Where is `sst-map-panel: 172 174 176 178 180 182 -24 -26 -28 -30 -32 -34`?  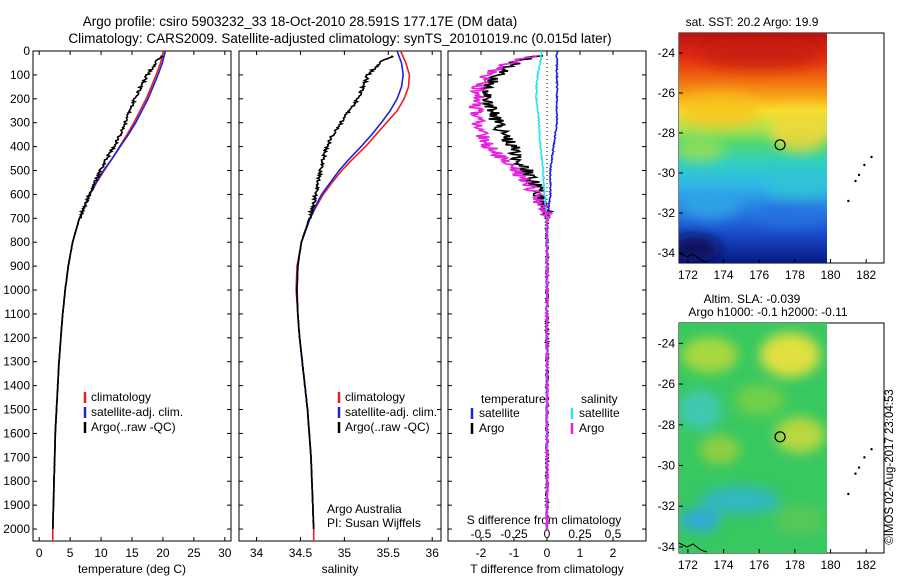
sst-map-panel: 172 174 176 178 180 182 -24 -26 -28 -30 -32 -34 is located at coordinates (771, 157).